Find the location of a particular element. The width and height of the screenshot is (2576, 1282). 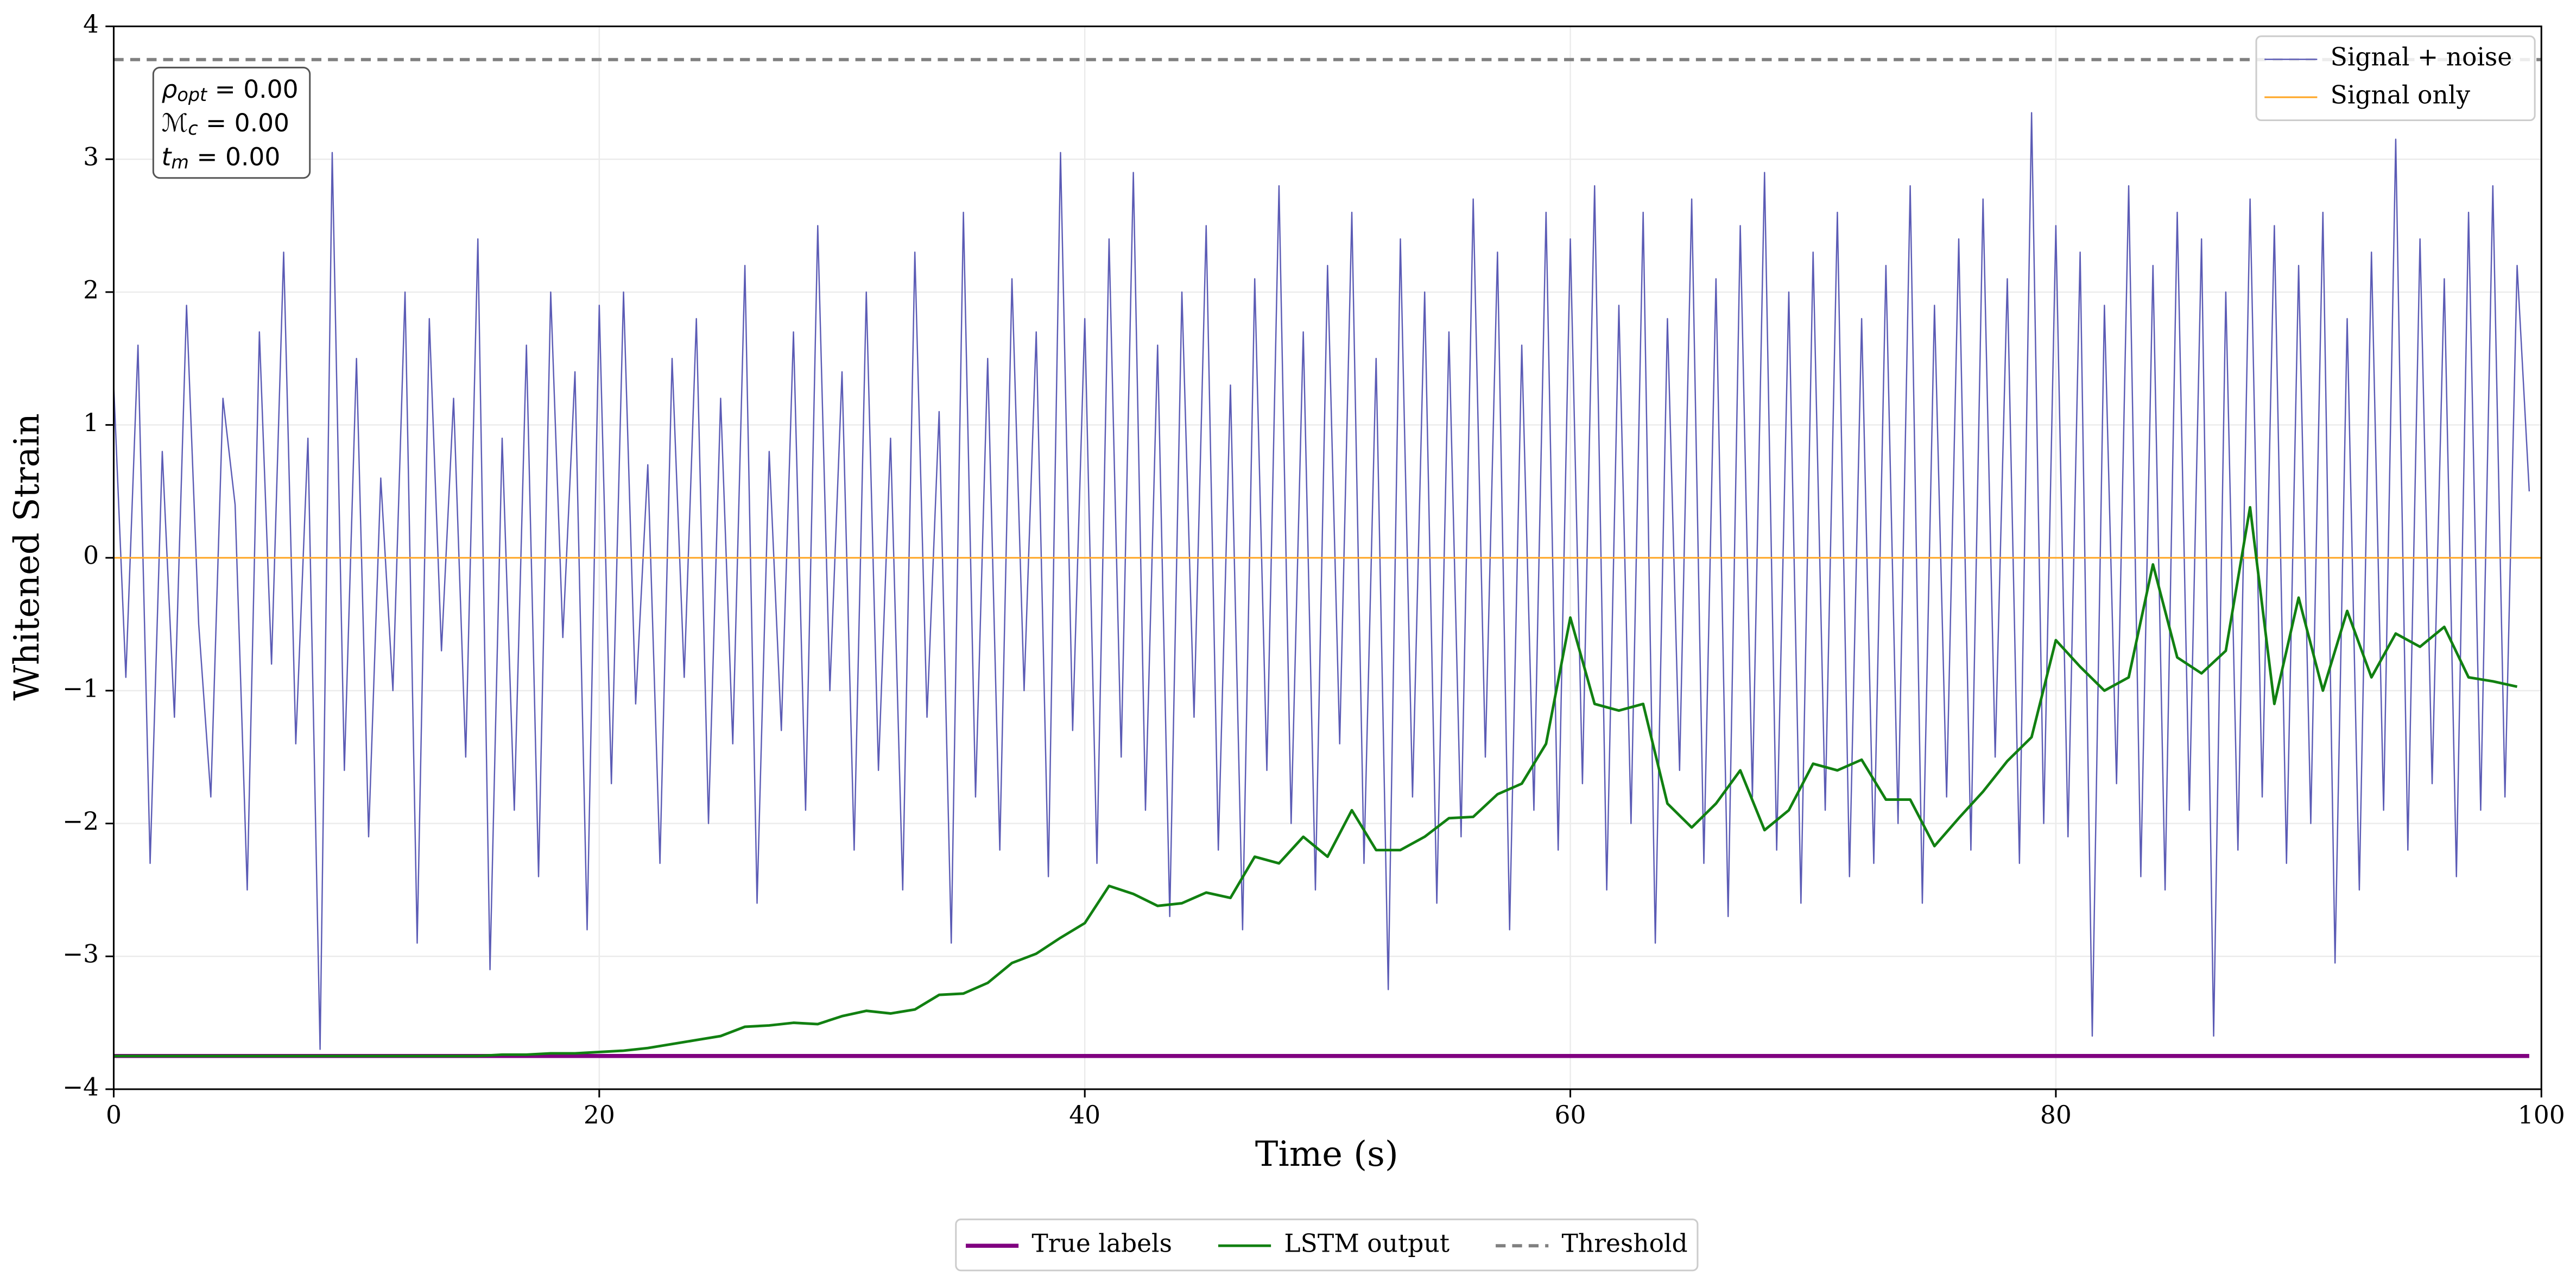

y-tick-label: 3 is located at coordinates (91, 157).